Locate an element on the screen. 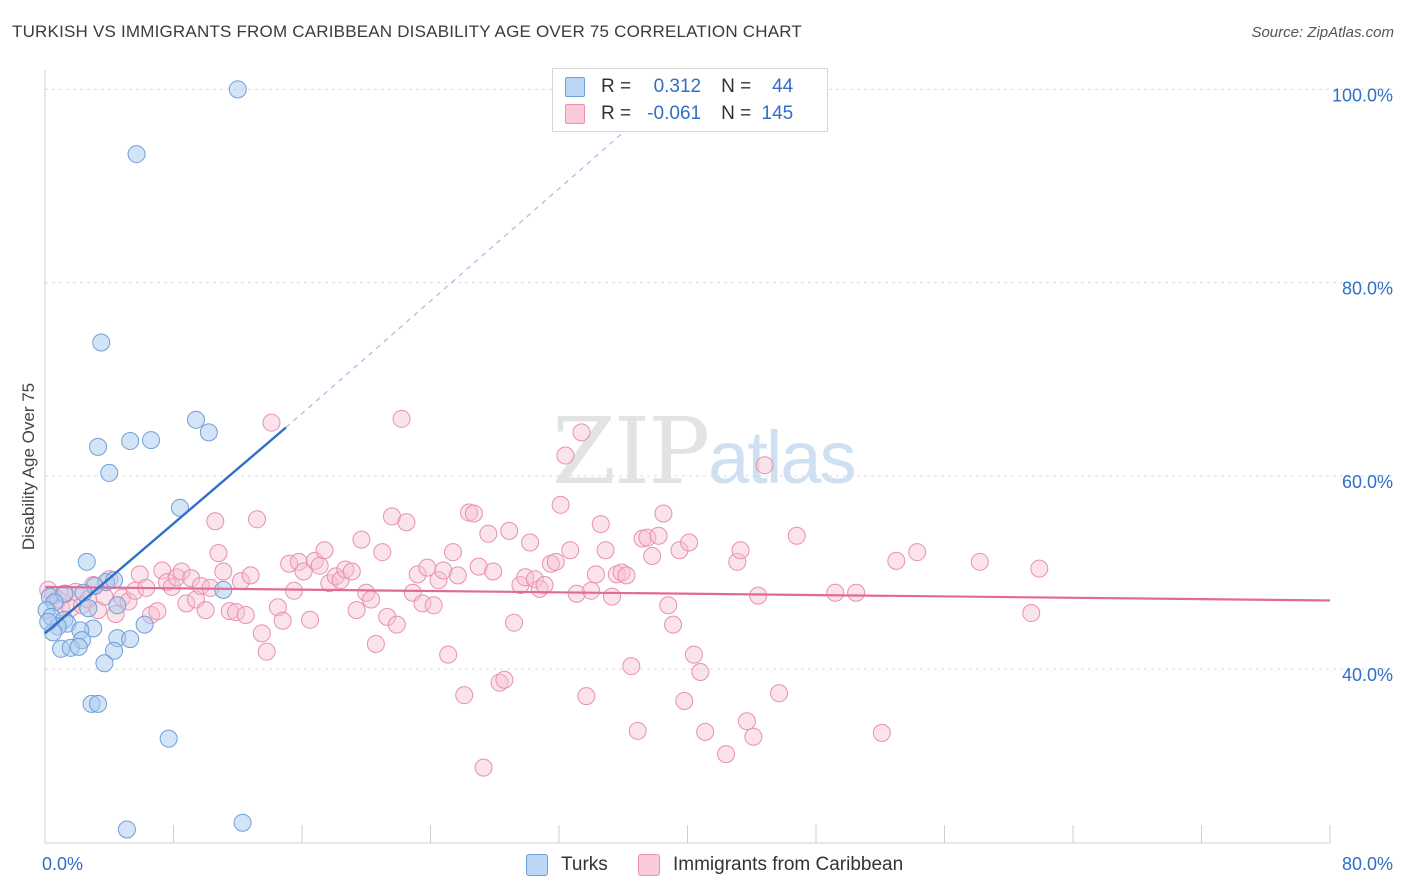  x-tick-label-max: 80.0% is located at coordinates (1367, 864).